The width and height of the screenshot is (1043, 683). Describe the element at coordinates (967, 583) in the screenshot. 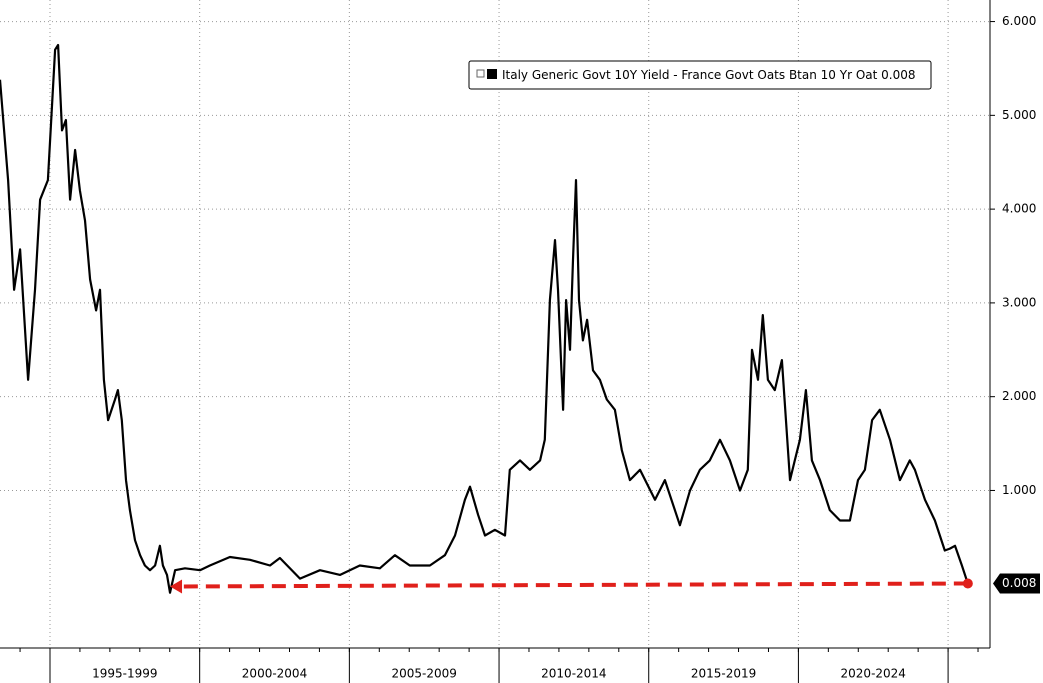

I see `last-point` at that location.